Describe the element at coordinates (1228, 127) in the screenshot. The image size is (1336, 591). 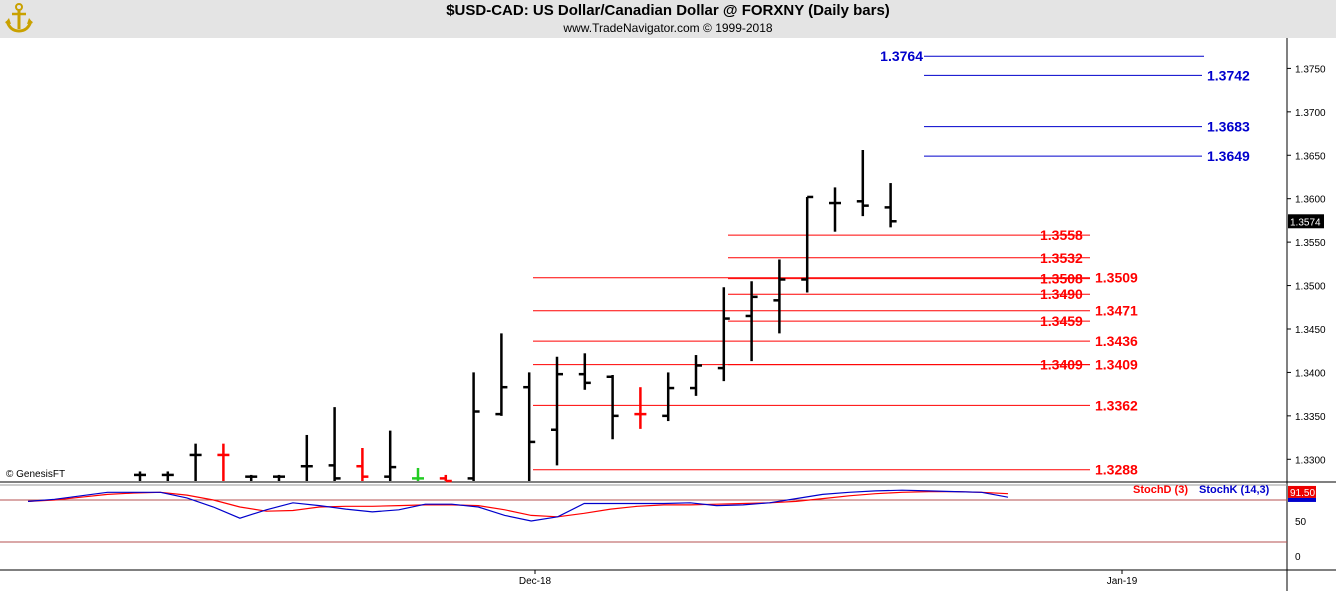
I see `level-label-1.3683: 1.3683` at that location.